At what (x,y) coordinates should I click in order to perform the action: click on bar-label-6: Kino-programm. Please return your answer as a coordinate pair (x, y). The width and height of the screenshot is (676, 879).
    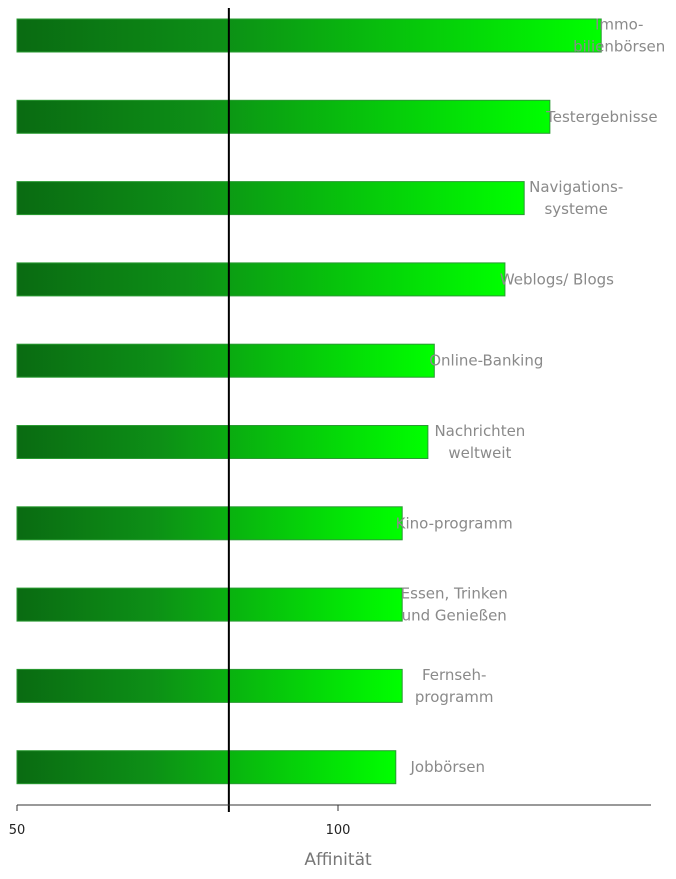
    Looking at the image, I should click on (454, 523).